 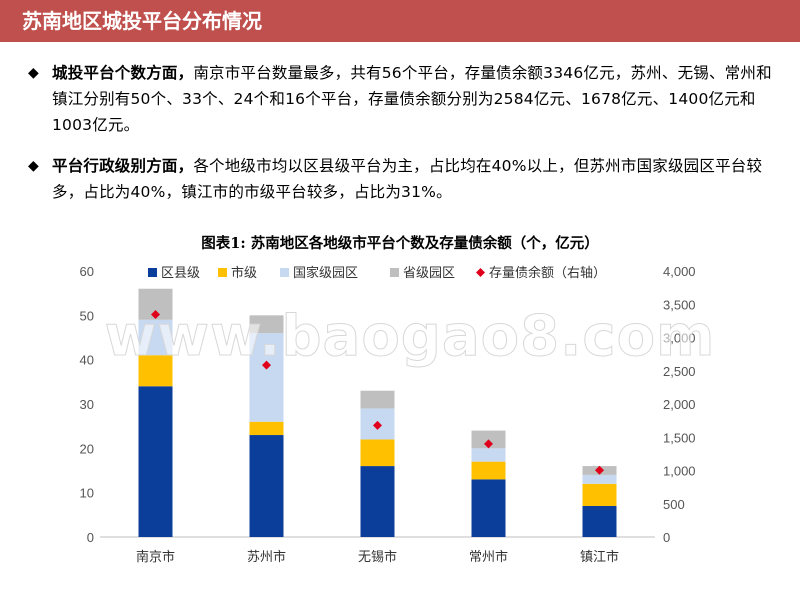 What do you see at coordinates (90, 537) in the screenshot?
I see `y-tick-label: 0` at bounding box center [90, 537].